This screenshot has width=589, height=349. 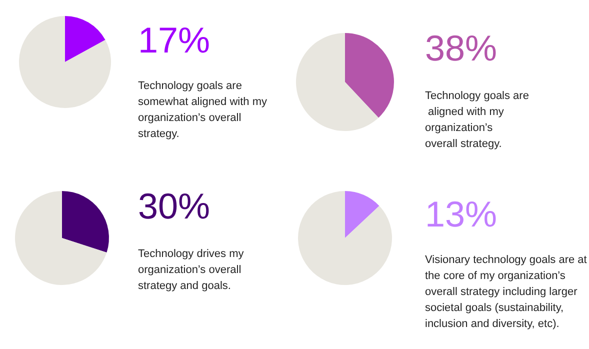 I want to click on text: Technology goals are somewhat aligned with my organization’s overall strategy., so click(x=204, y=110).